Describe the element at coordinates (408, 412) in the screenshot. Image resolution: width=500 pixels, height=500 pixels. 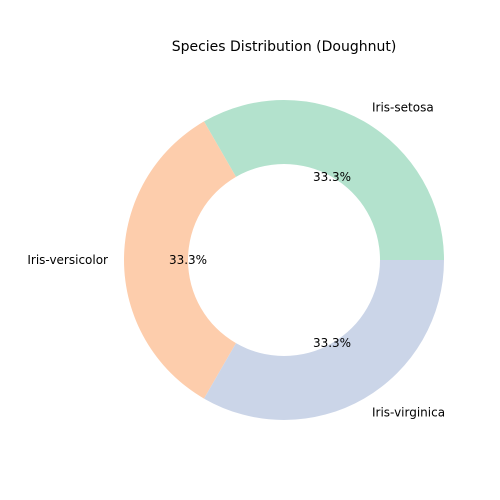
I see `slice-label: Iris-virginica` at that location.